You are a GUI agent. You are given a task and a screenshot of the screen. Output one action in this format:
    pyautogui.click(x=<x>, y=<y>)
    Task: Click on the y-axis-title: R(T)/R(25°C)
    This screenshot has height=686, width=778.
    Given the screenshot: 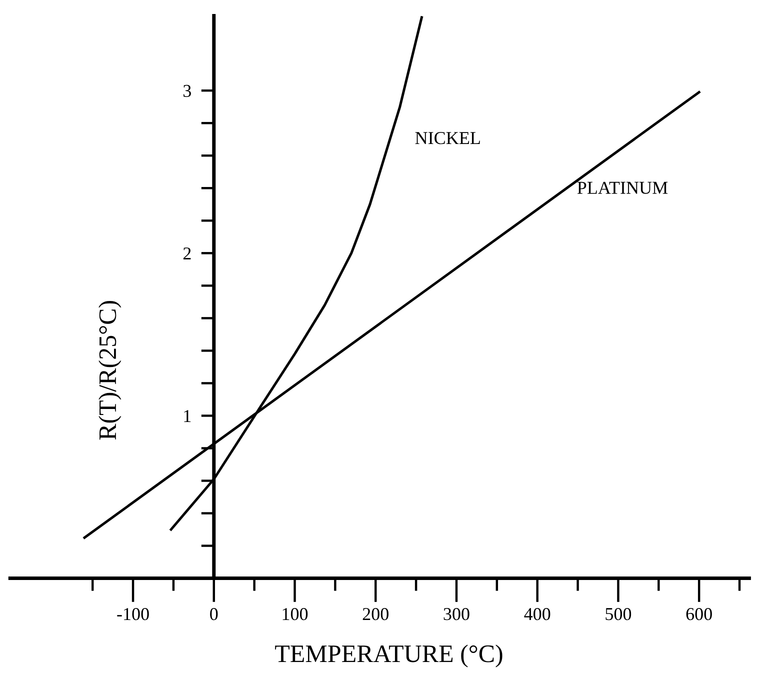 What is the action you would take?
    pyautogui.click(x=110, y=370)
    